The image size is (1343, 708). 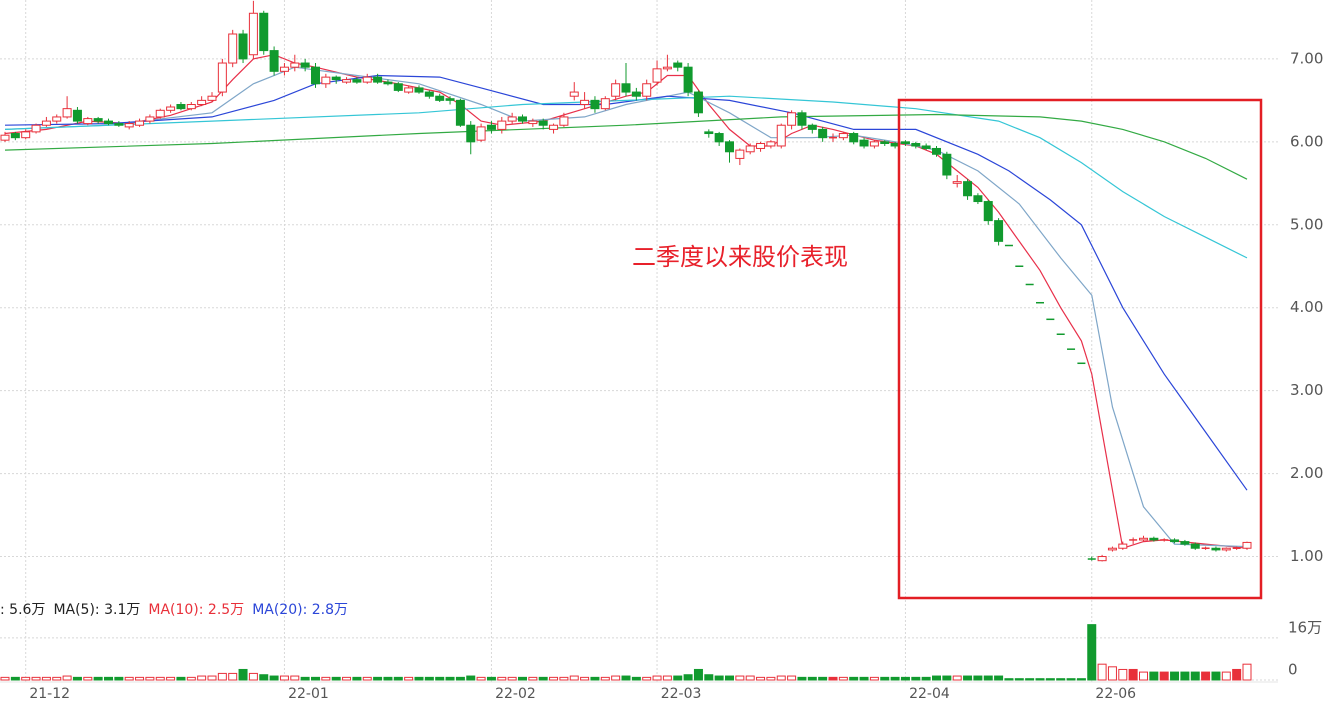 What do you see at coordinates (1306, 58) in the screenshot?
I see `y-tick-label: 7.00` at bounding box center [1306, 58].